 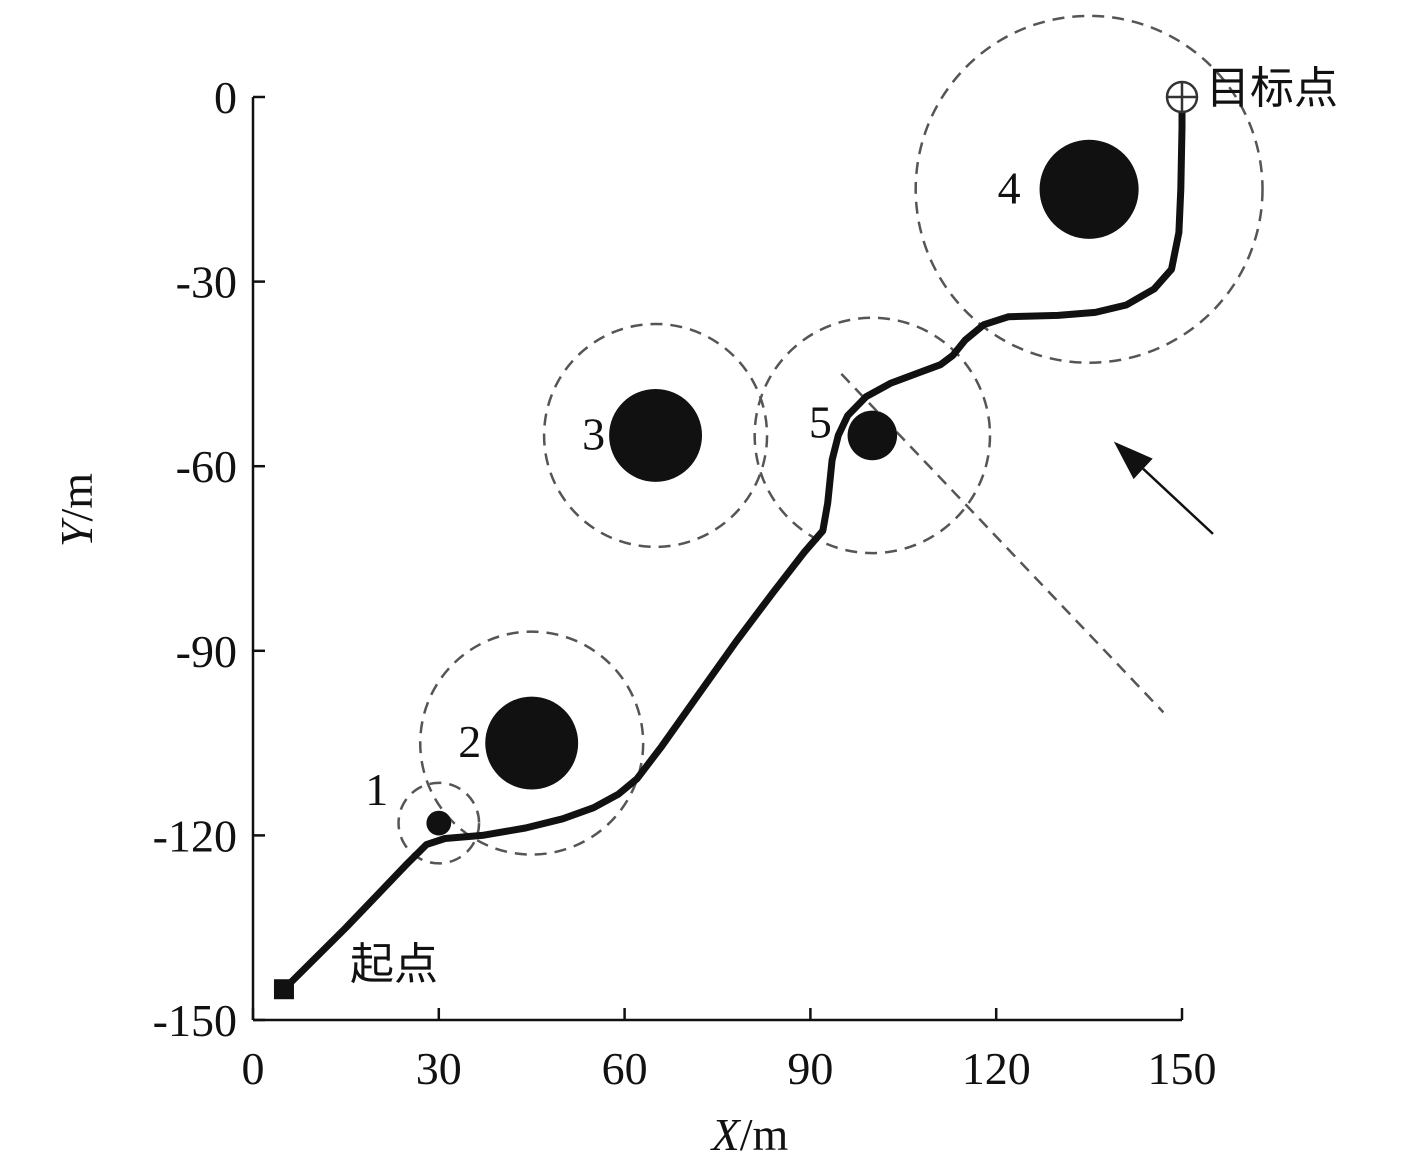 I want to click on x-axis-title: X/m, so click(x=749, y=1134).